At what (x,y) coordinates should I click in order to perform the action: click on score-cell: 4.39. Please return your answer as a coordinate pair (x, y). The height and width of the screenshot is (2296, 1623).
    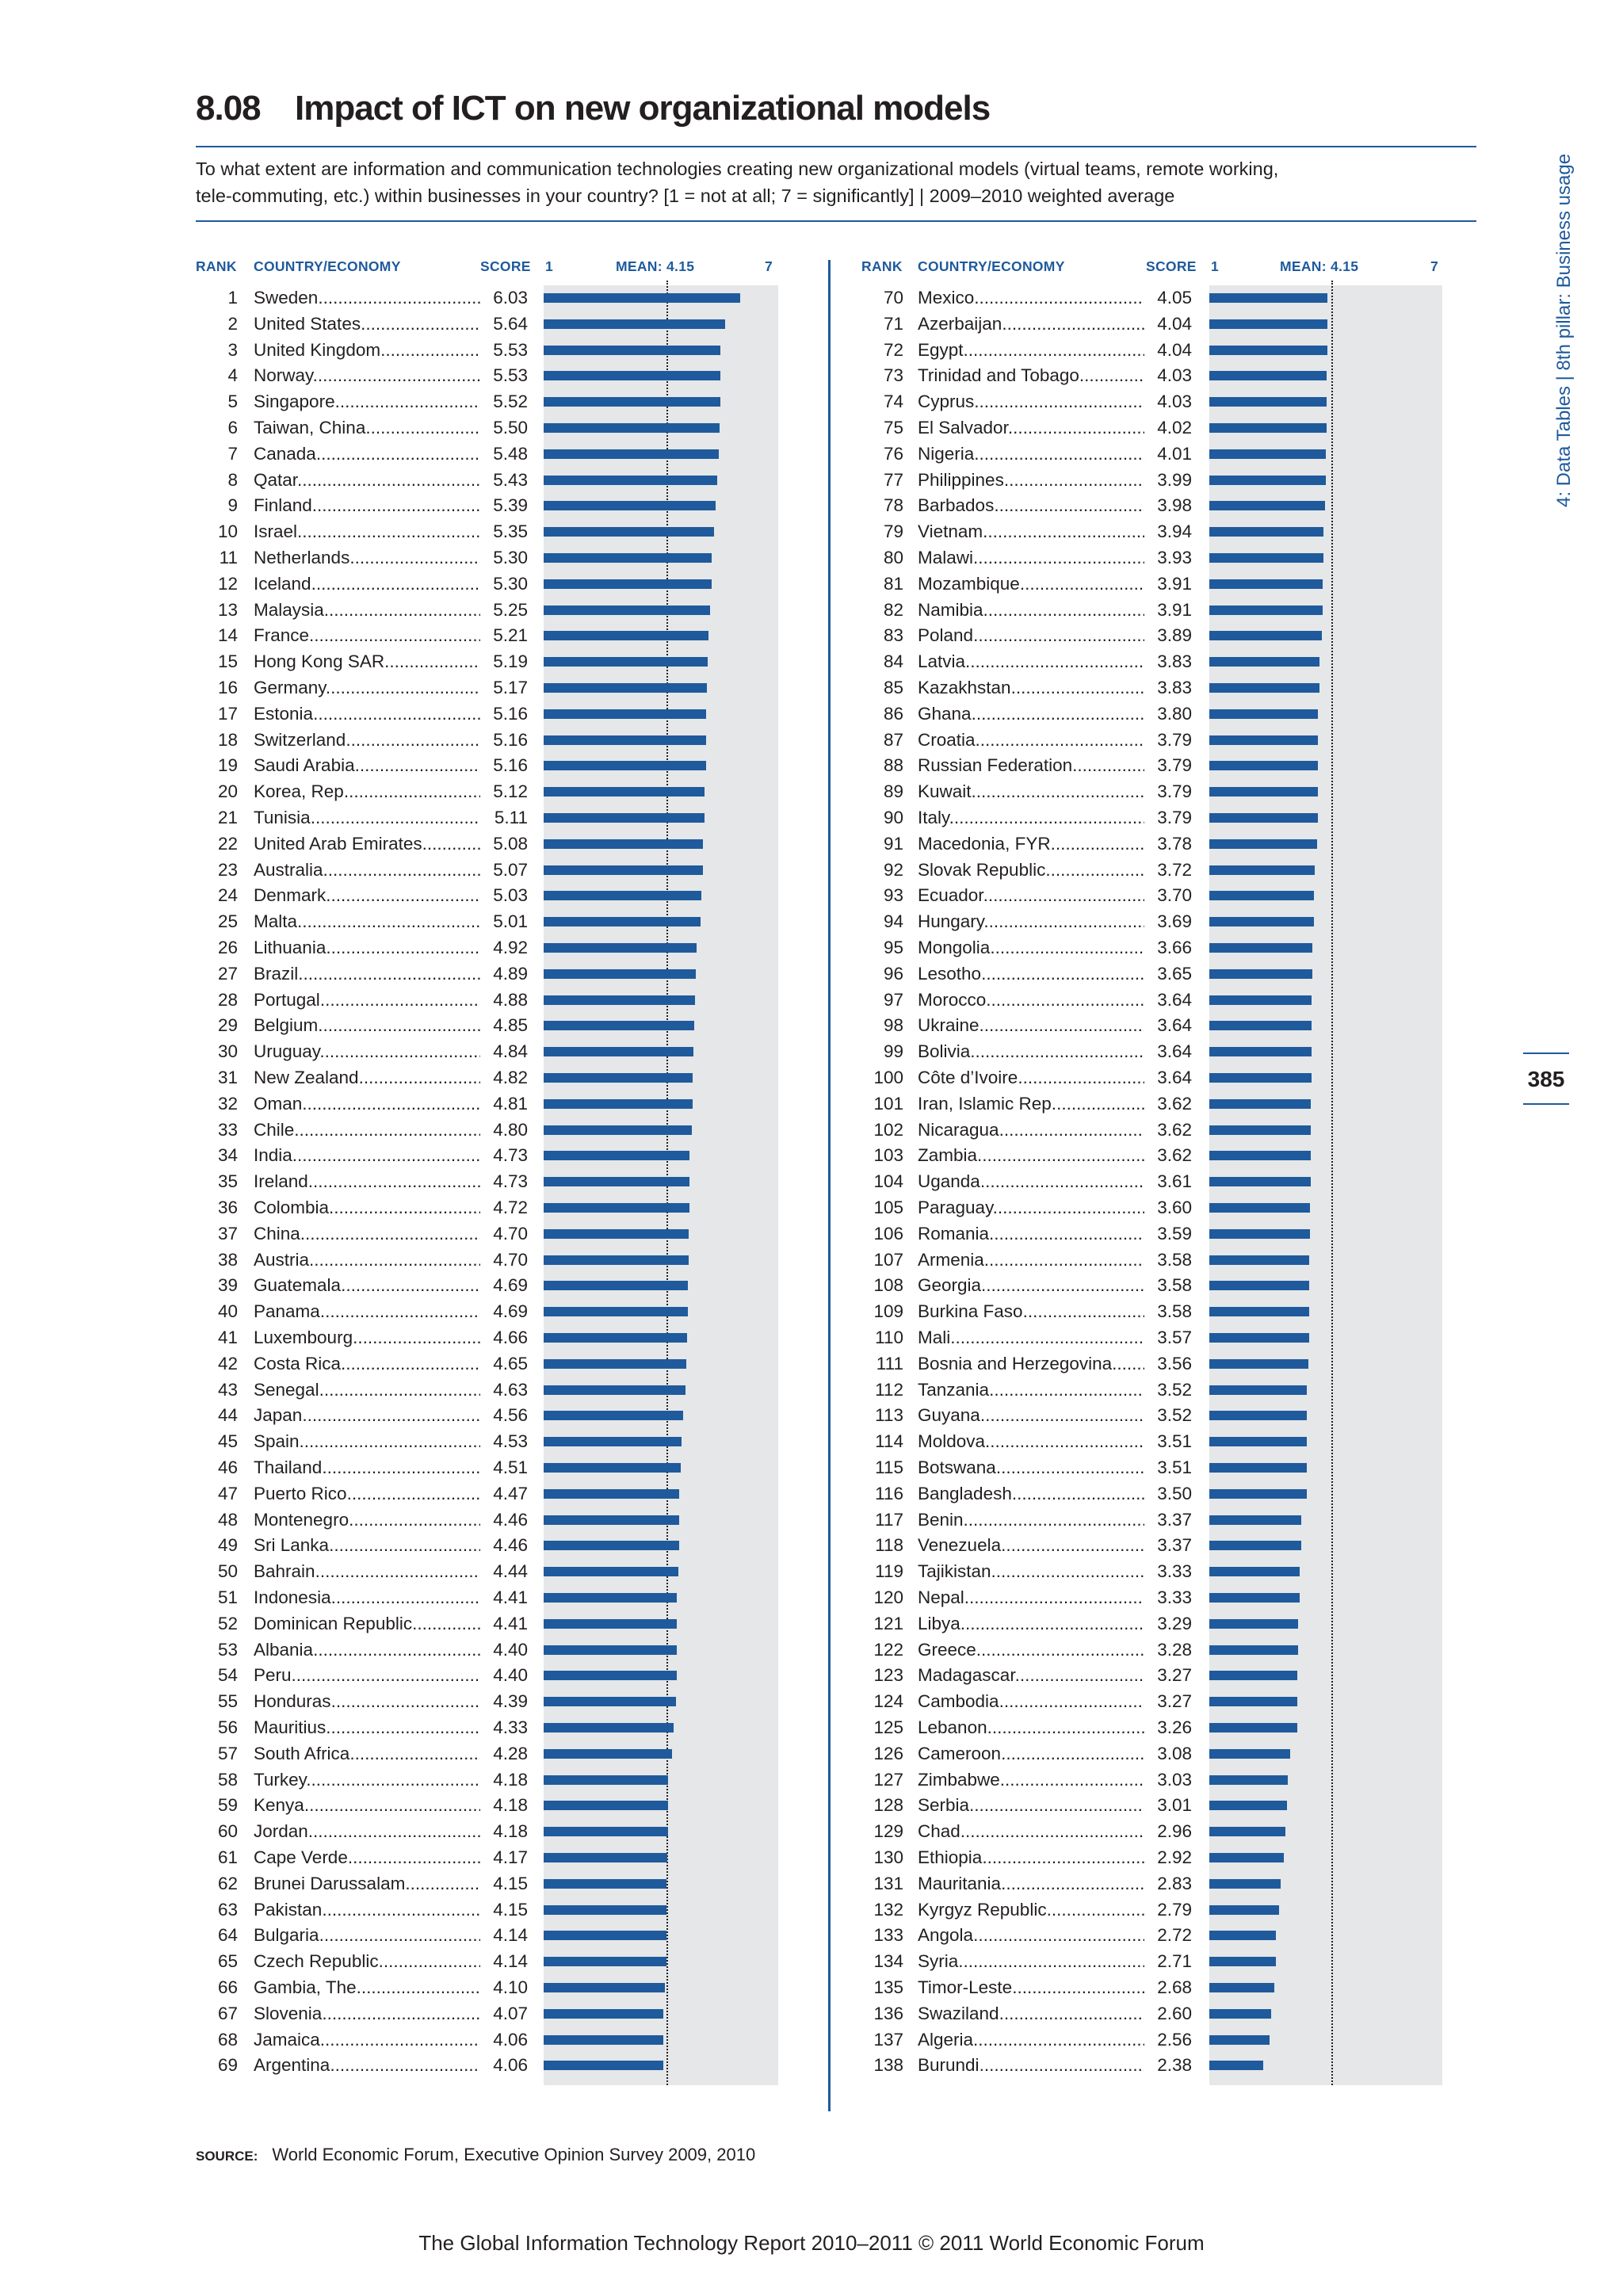
    Looking at the image, I should click on (504, 1701).